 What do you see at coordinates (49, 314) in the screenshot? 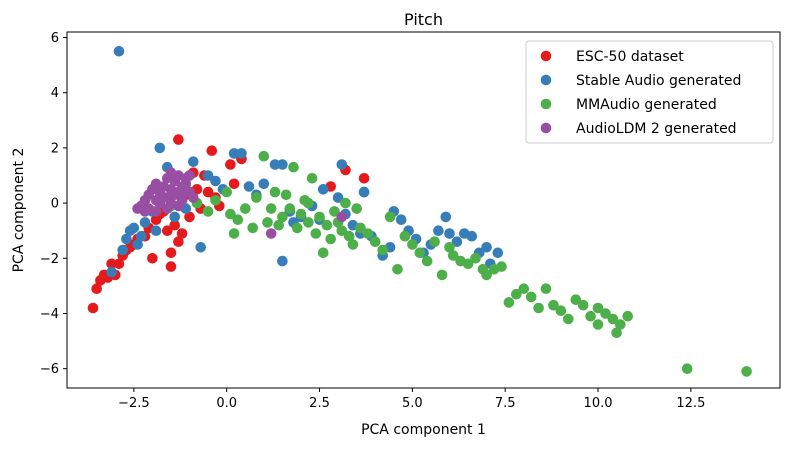
I see `y-tick-label: −4` at bounding box center [49, 314].